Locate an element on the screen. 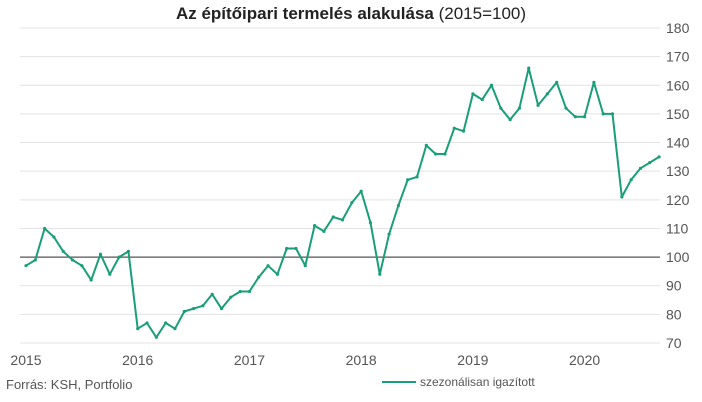  y-tick-label: 150 is located at coordinates (678, 114).